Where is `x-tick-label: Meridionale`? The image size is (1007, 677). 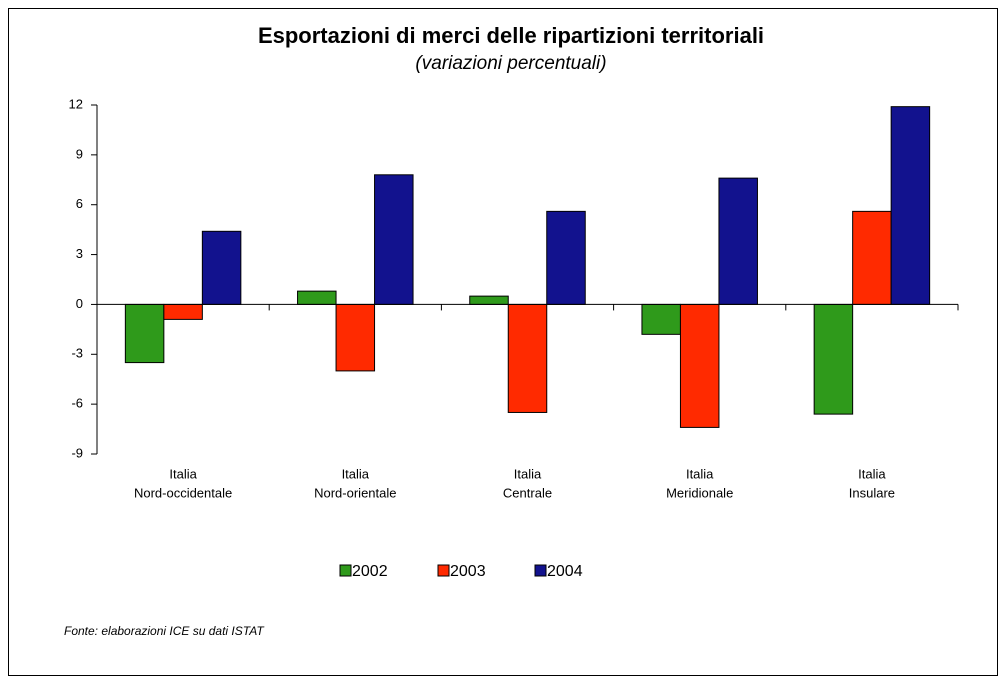 x-tick-label: Meridionale is located at coordinates (699, 492).